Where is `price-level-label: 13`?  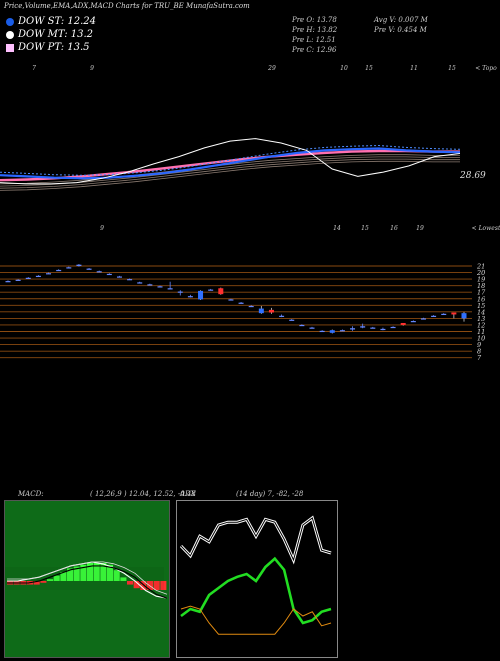
price-level-label: 13 is located at coordinates (481, 319).